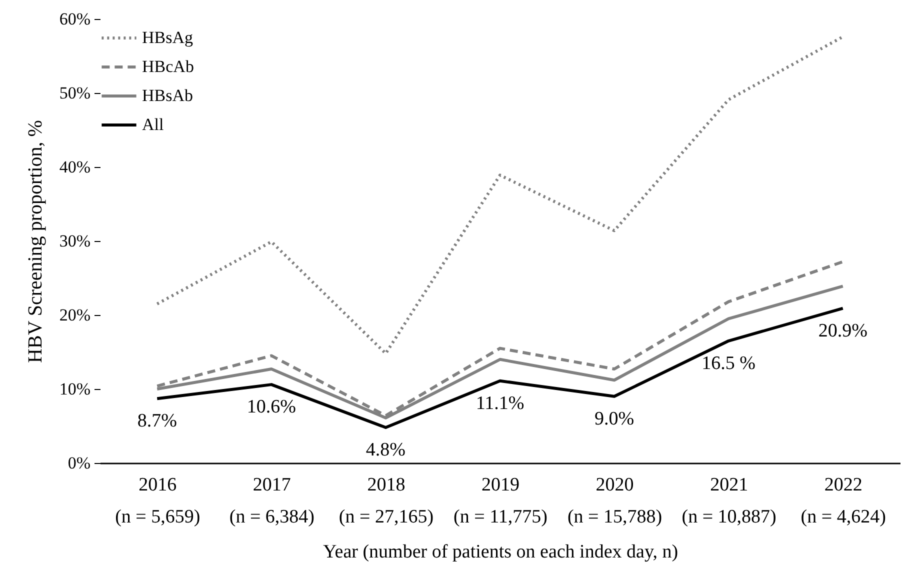 The image size is (914, 576). I want to click on y-tick-label: 60%, so click(74, 19).